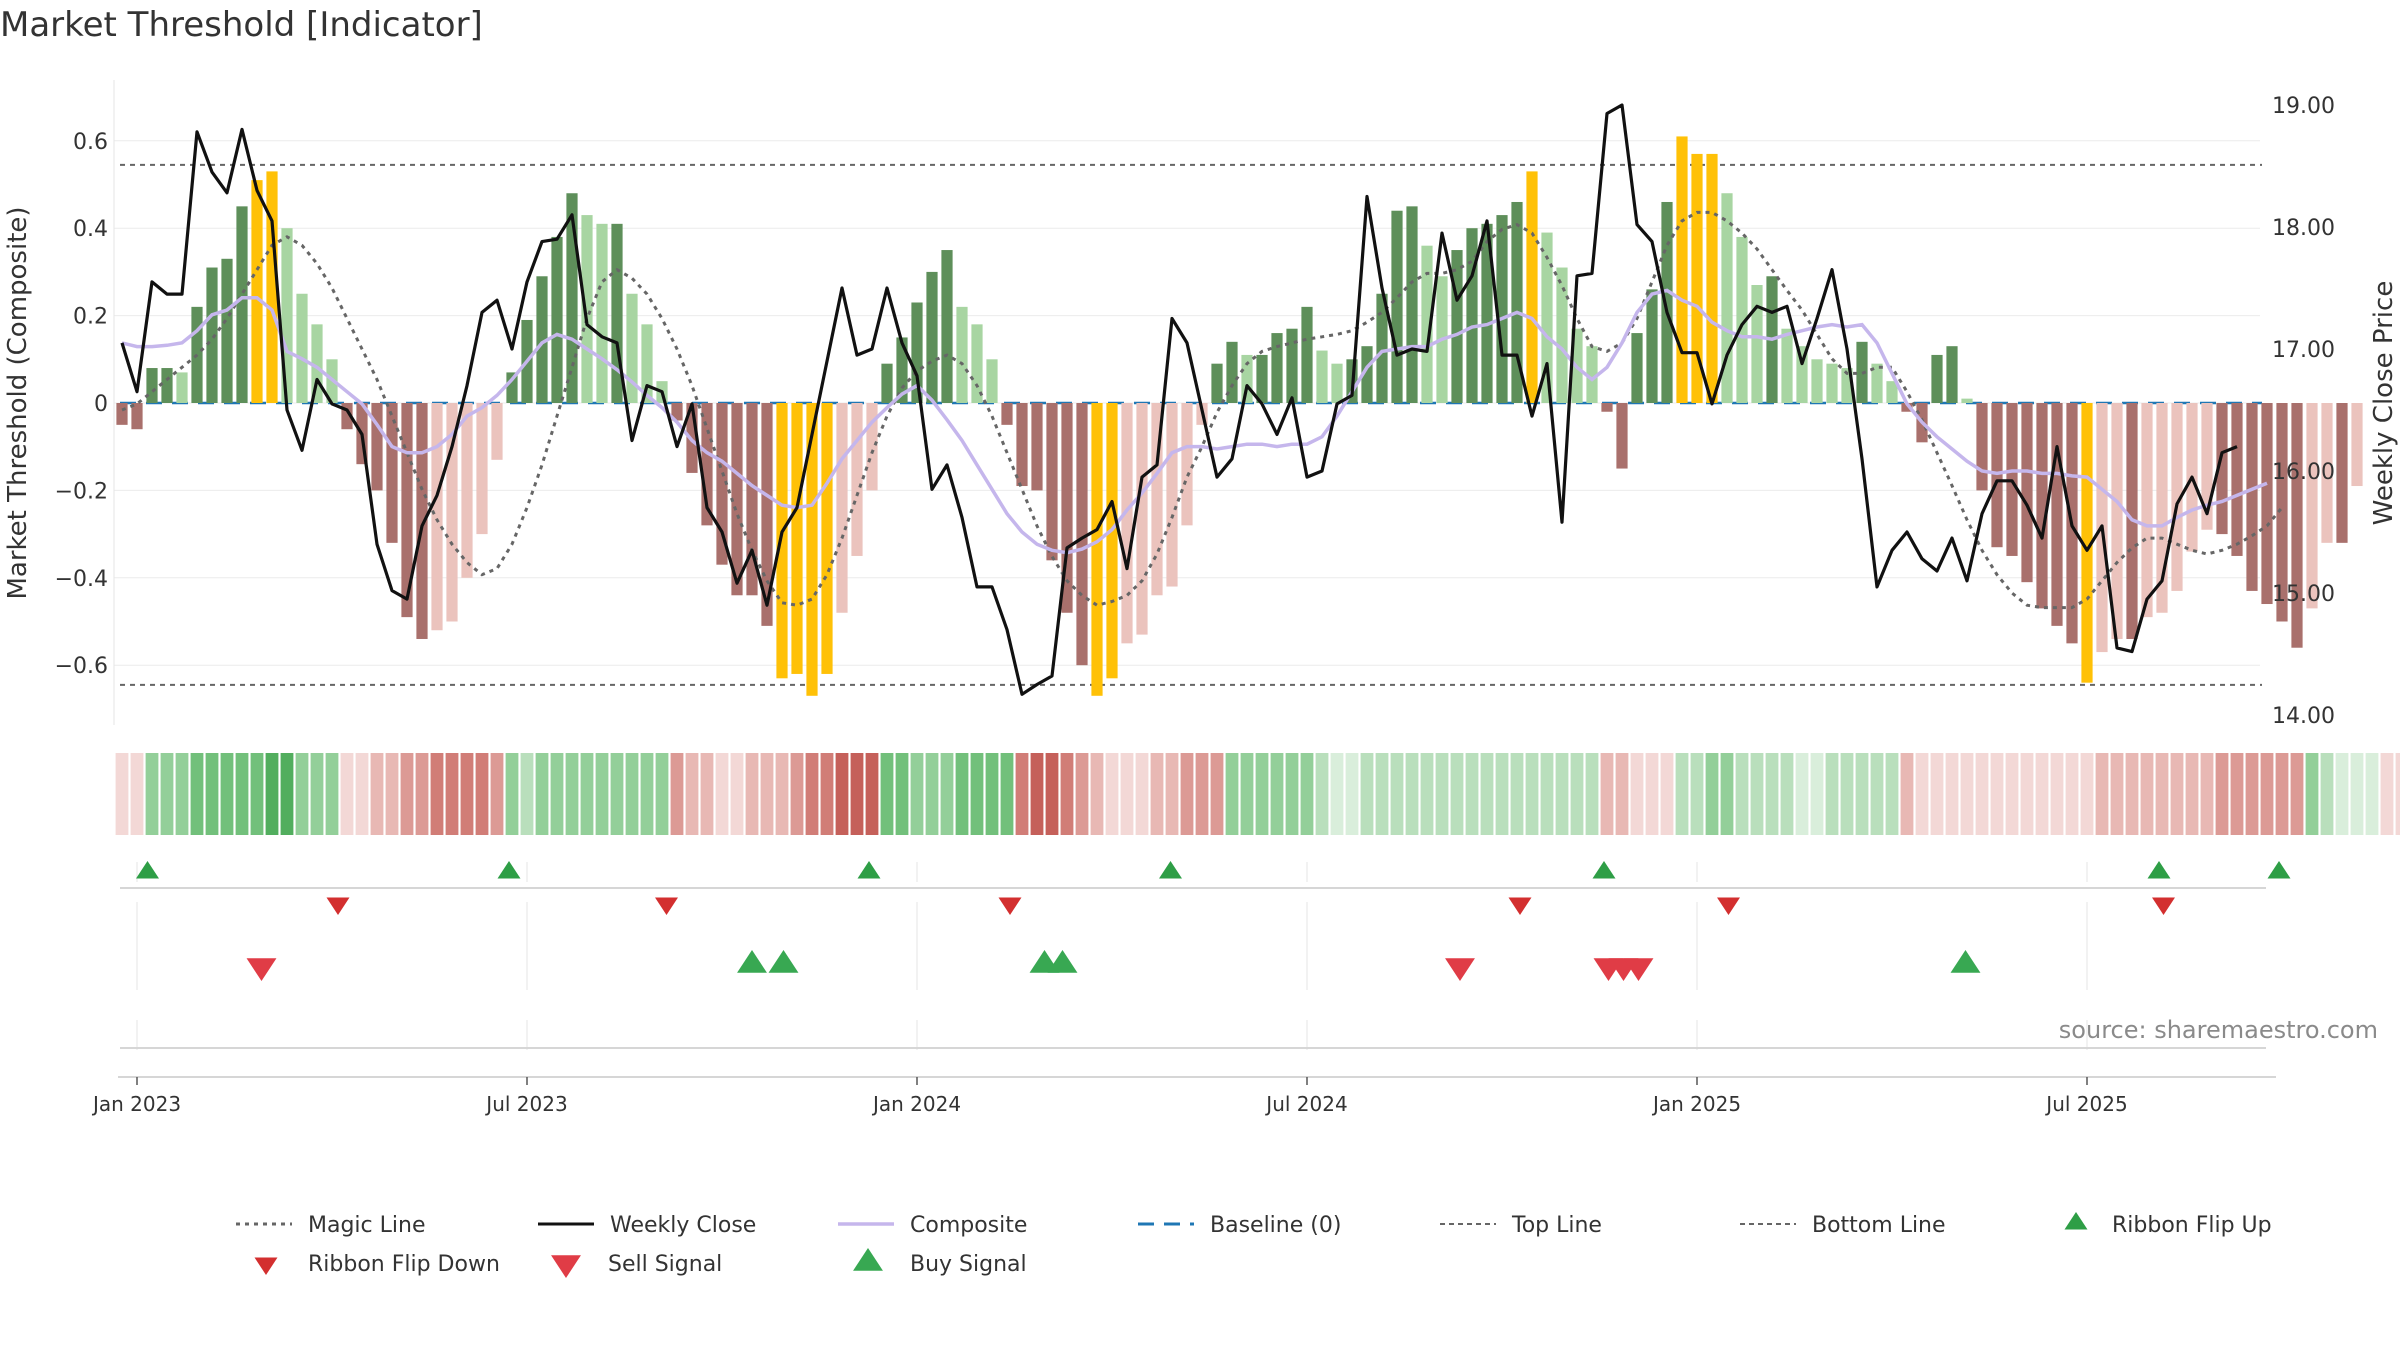  I want to click on date-tick-label: Jan 2023, so click(136, 1104).